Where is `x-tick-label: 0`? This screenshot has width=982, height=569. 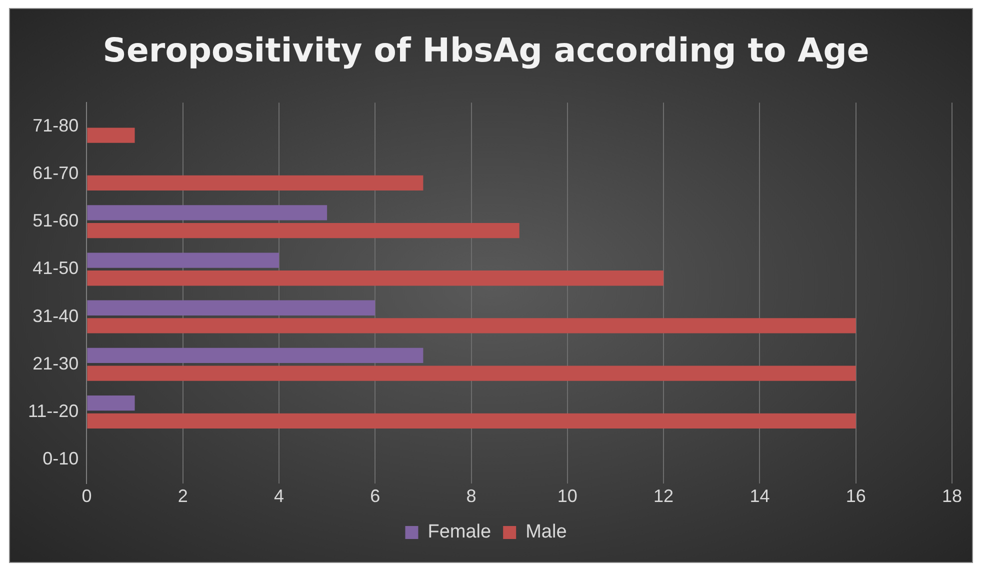
x-tick-label: 0 is located at coordinates (87, 496).